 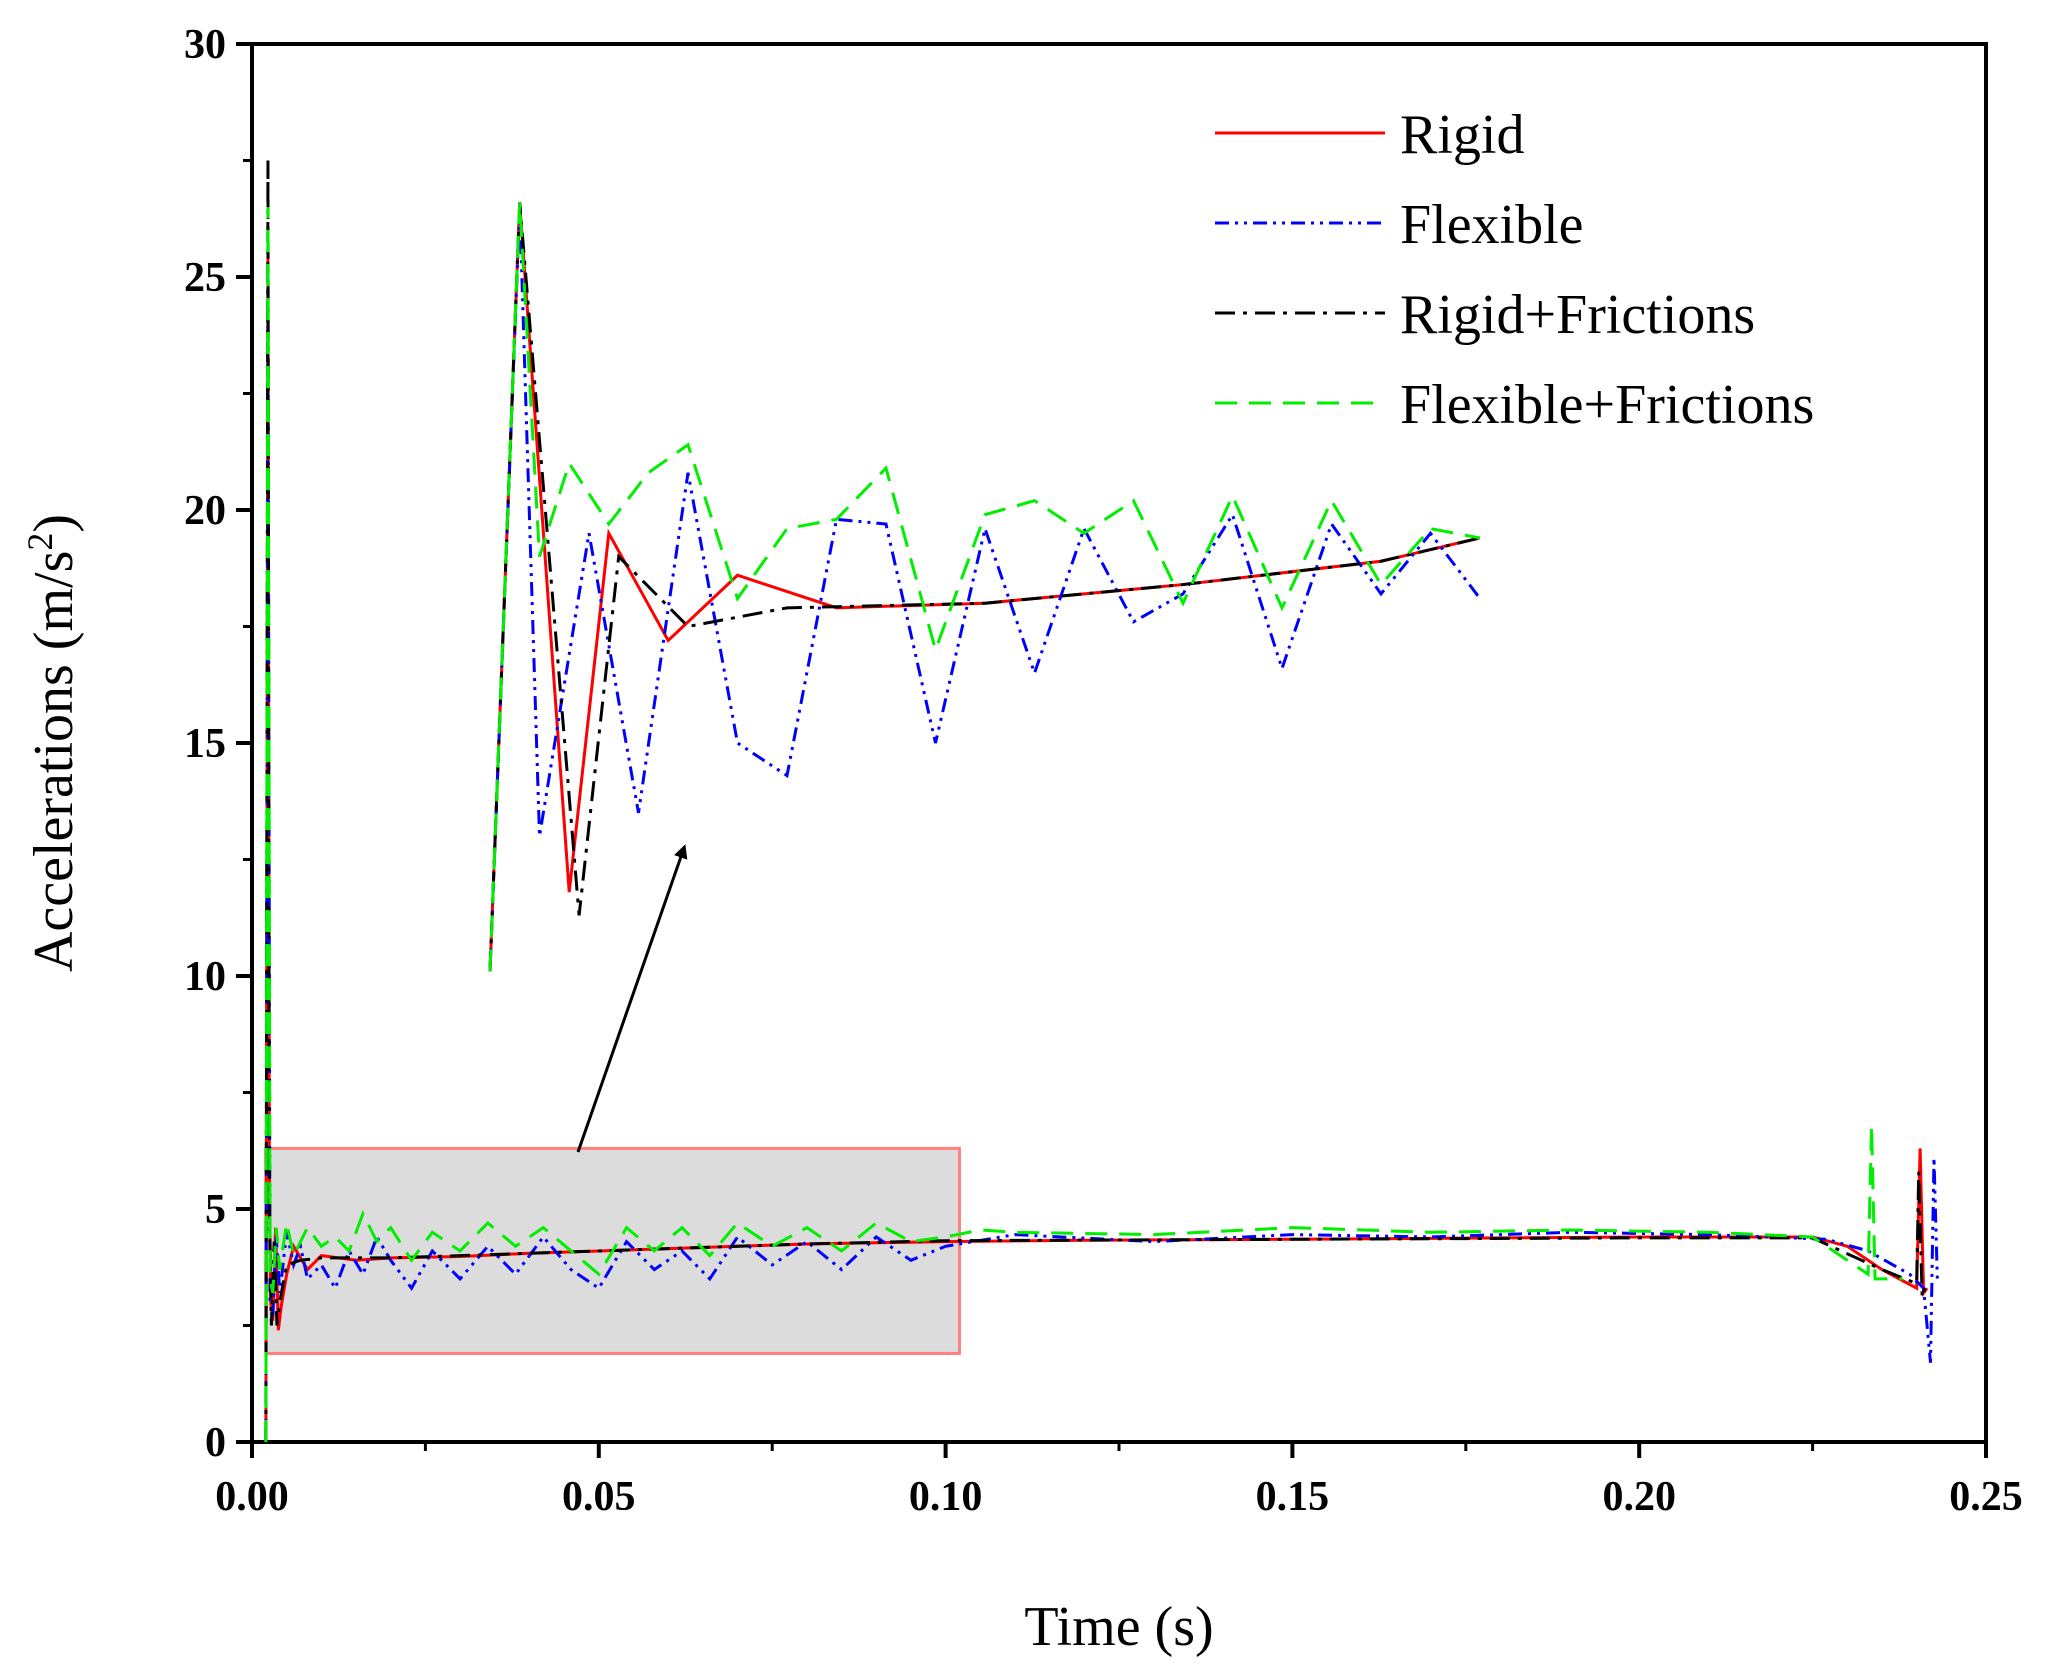 I want to click on y-axis-title: Accelerations (m/s2), so click(x=52, y=743).